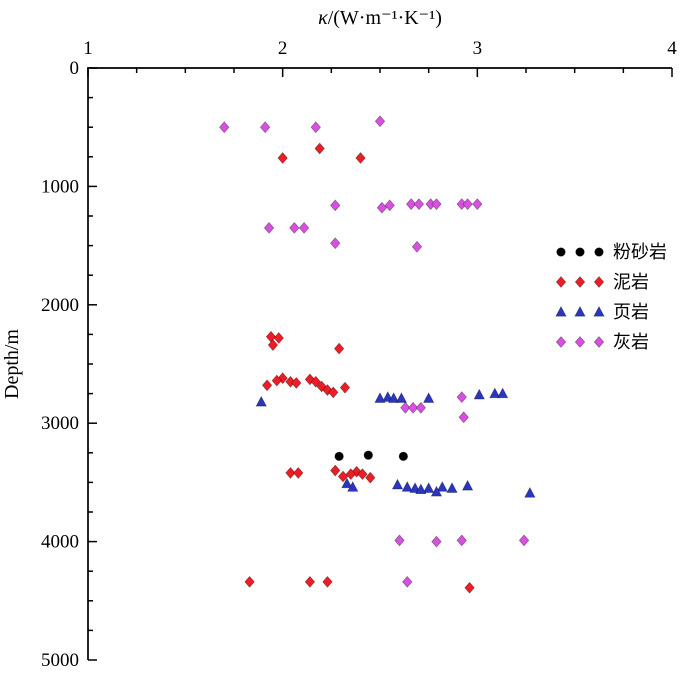  I want to click on legend-item-niyan: 泥岩, so click(602, 282).